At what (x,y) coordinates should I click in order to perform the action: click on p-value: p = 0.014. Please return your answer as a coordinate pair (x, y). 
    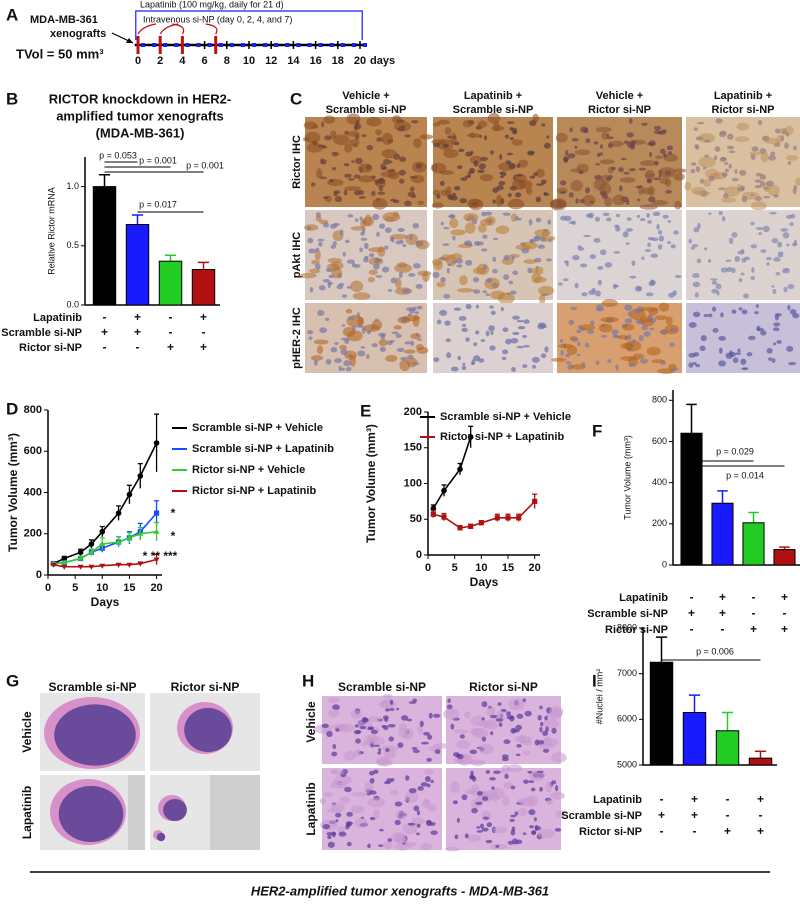
    Looking at the image, I should click on (745, 475).